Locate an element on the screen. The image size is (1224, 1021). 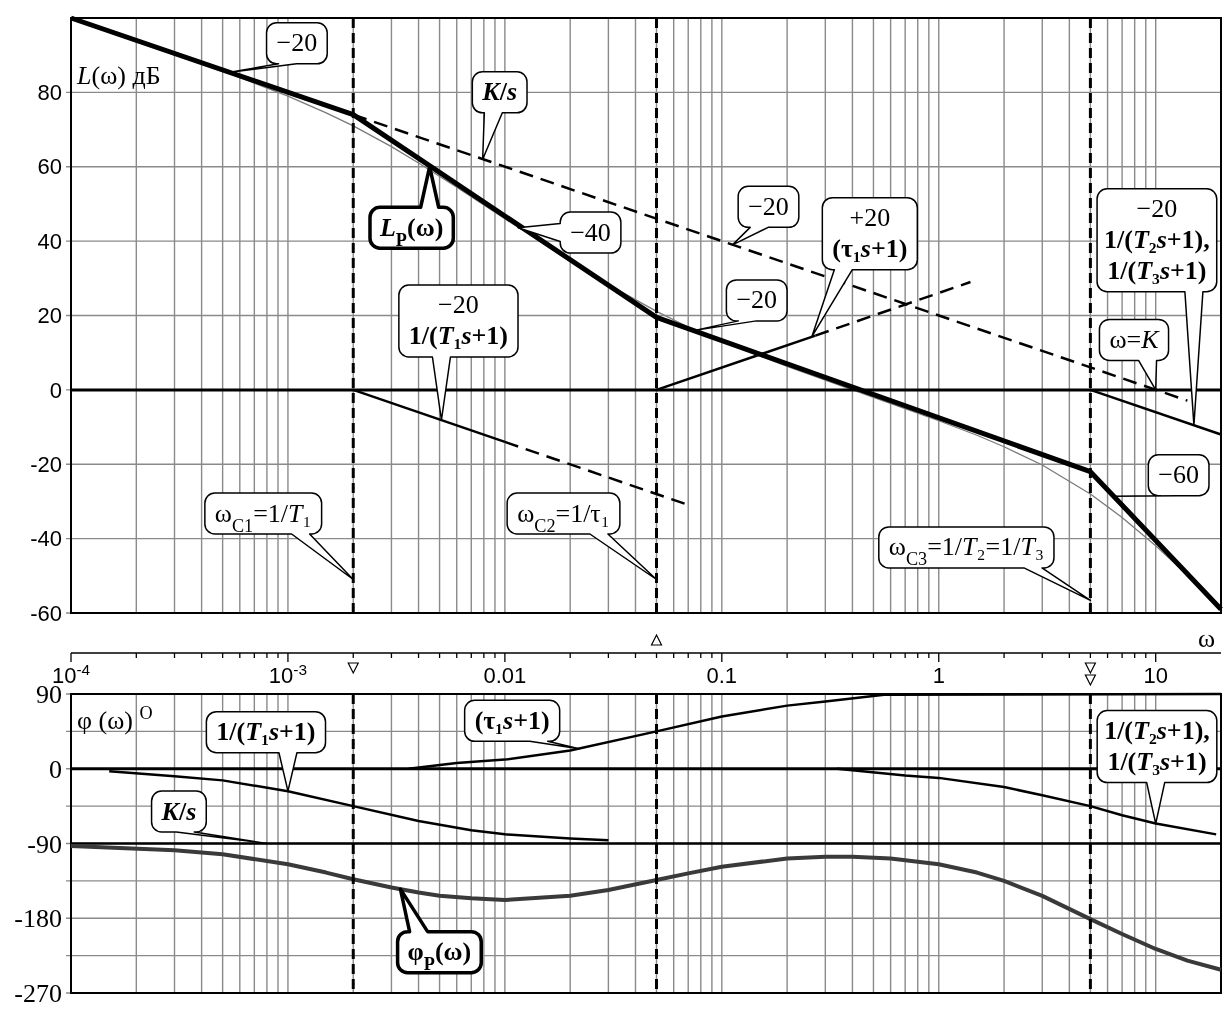
annotation: 1/(T₁s+1) is located at coordinates (266, 732).